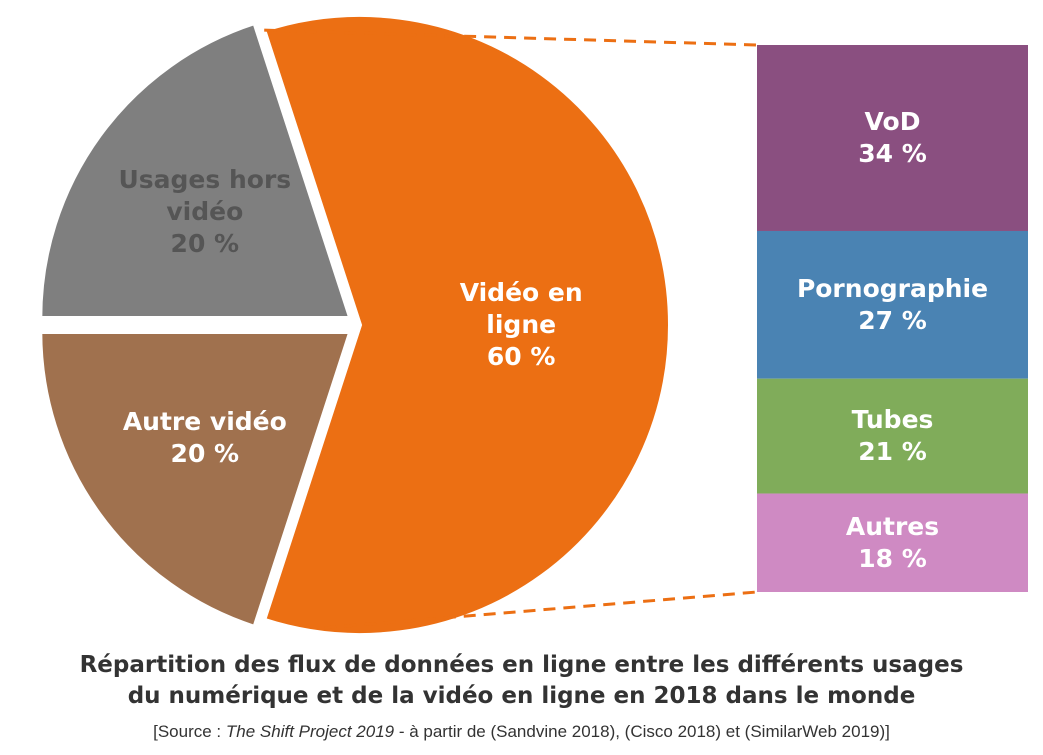 The width and height of the screenshot is (1043, 755). I want to click on segment-label: Tubes, so click(892, 420).